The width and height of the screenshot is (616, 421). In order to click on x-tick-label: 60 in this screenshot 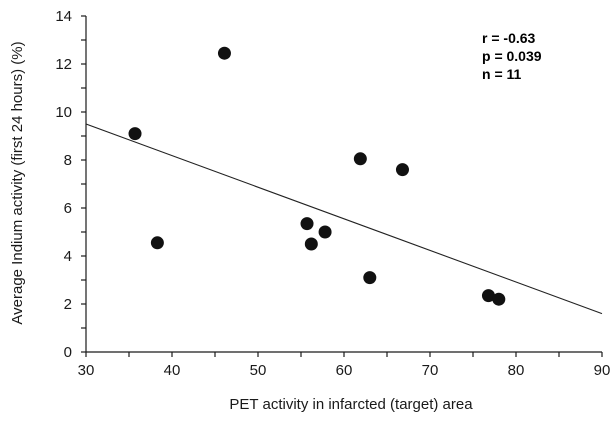, I will do `click(344, 370)`.